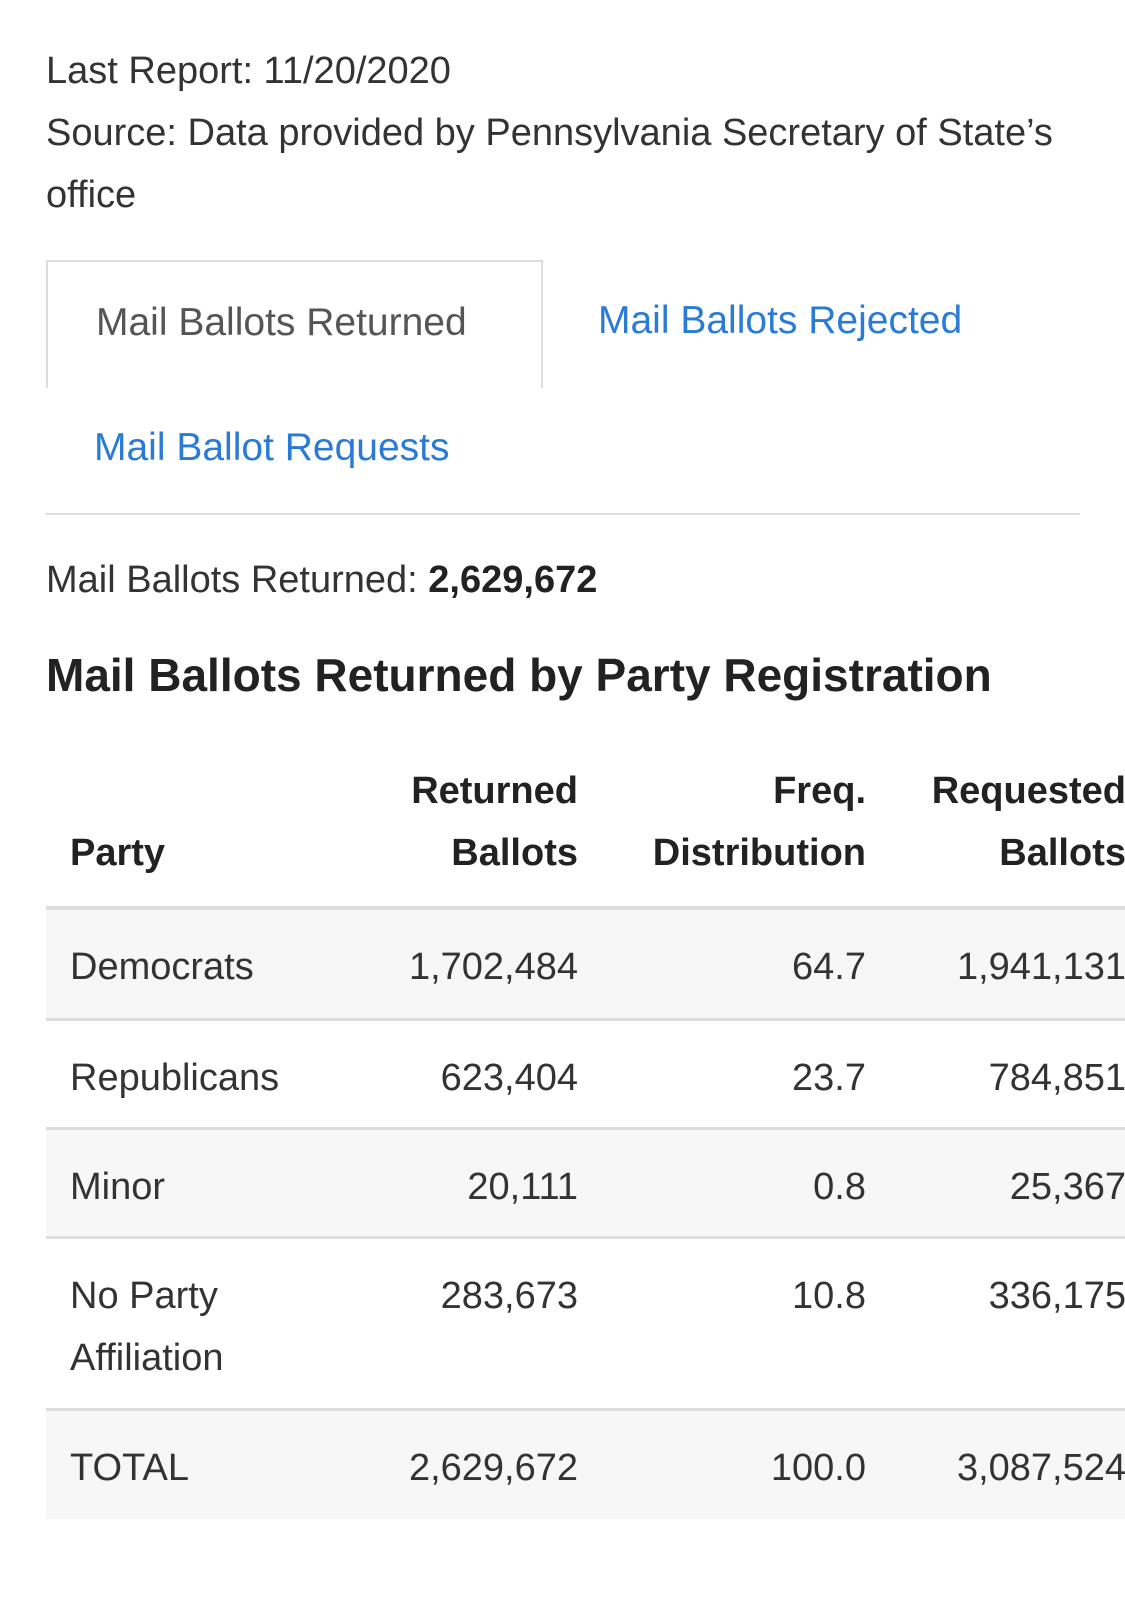 This screenshot has width=1125, height=1622. What do you see at coordinates (514, 853) in the screenshot?
I see `header-returned-line2: Ballots` at bounding box center [514, 853].